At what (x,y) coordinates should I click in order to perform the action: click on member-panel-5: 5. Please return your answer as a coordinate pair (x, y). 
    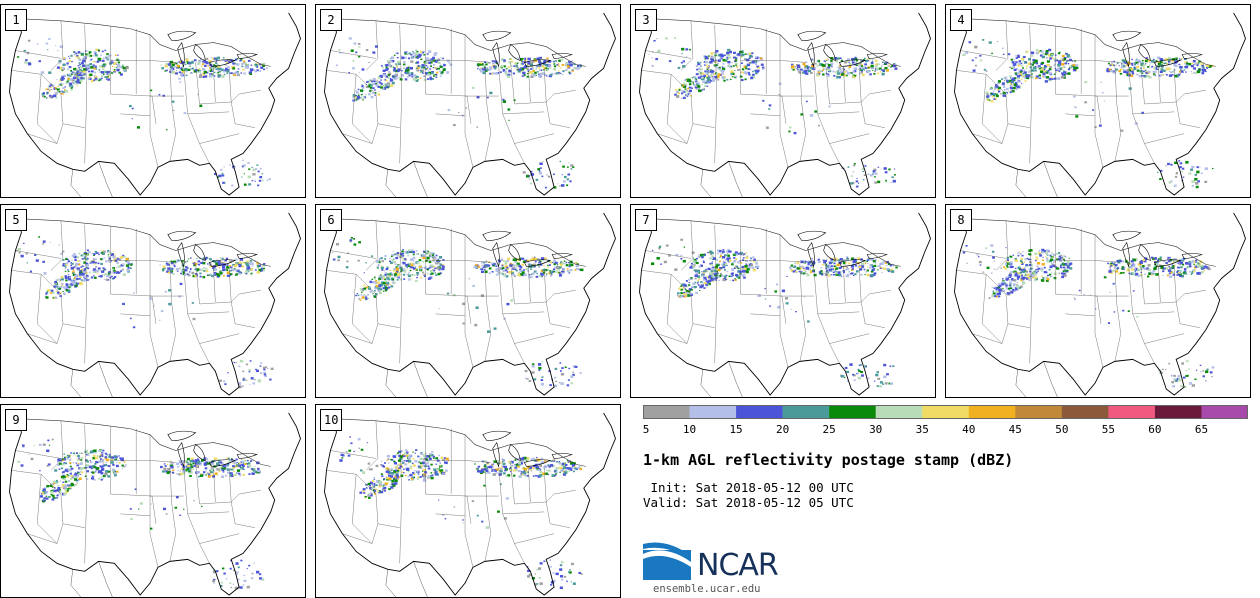
    Looking at the image, I should click on (153, 301).